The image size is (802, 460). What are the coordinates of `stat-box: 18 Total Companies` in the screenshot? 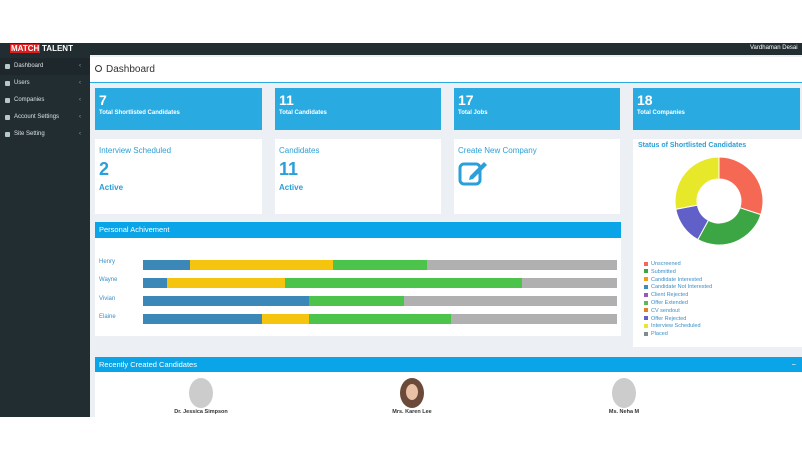 It's located at (716, 109).